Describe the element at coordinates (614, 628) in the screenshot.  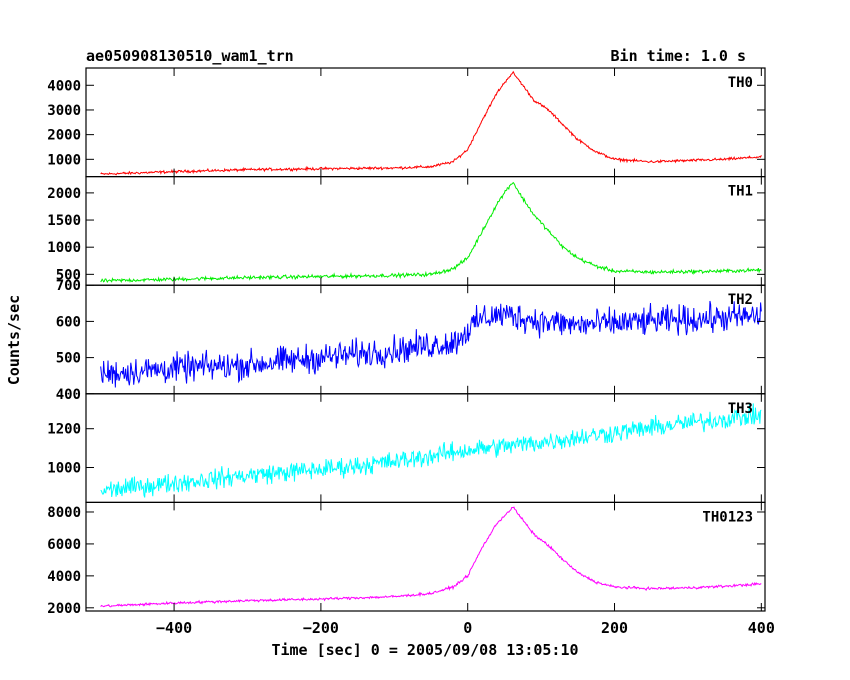
I see `x-tick-label: 200` at that location.